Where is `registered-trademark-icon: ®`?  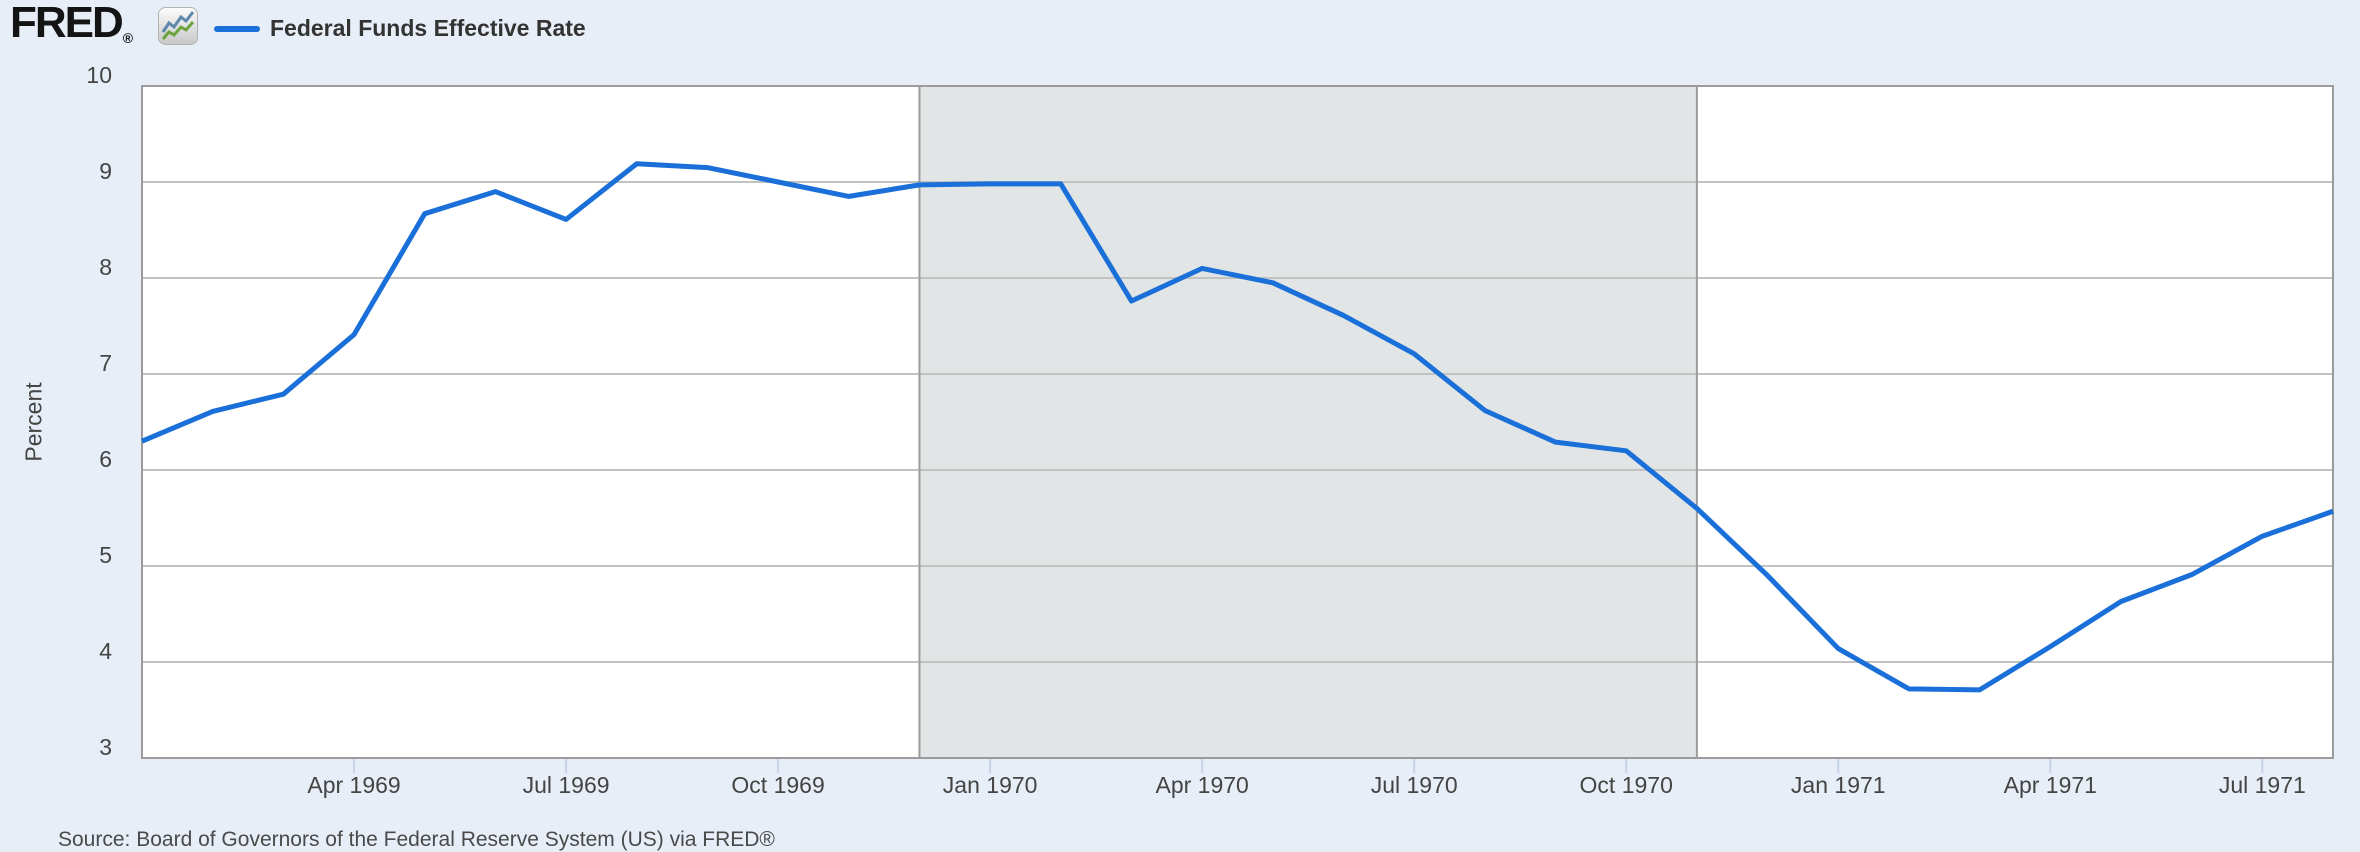 registered-trademark-icon: ® is located at coordinates (128, 38).